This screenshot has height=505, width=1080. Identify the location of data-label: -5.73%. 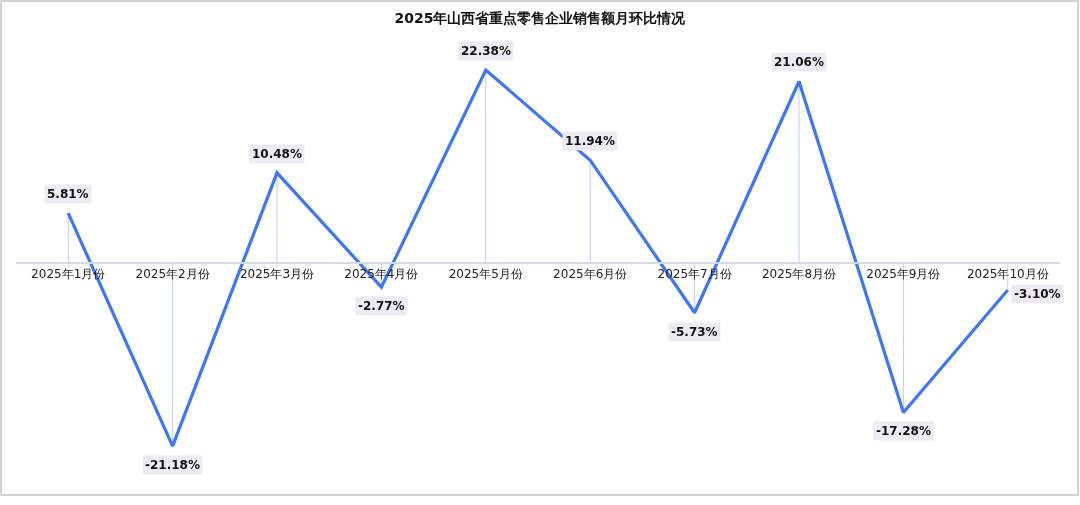
(694, 332).